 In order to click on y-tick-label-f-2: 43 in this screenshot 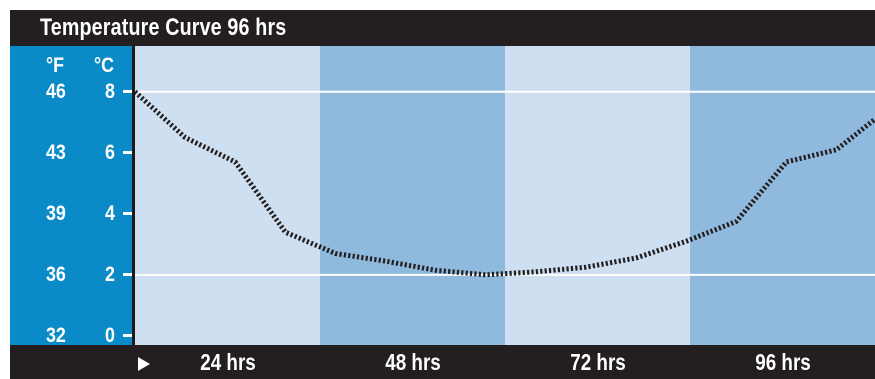, I will do `click(56, 152)`.